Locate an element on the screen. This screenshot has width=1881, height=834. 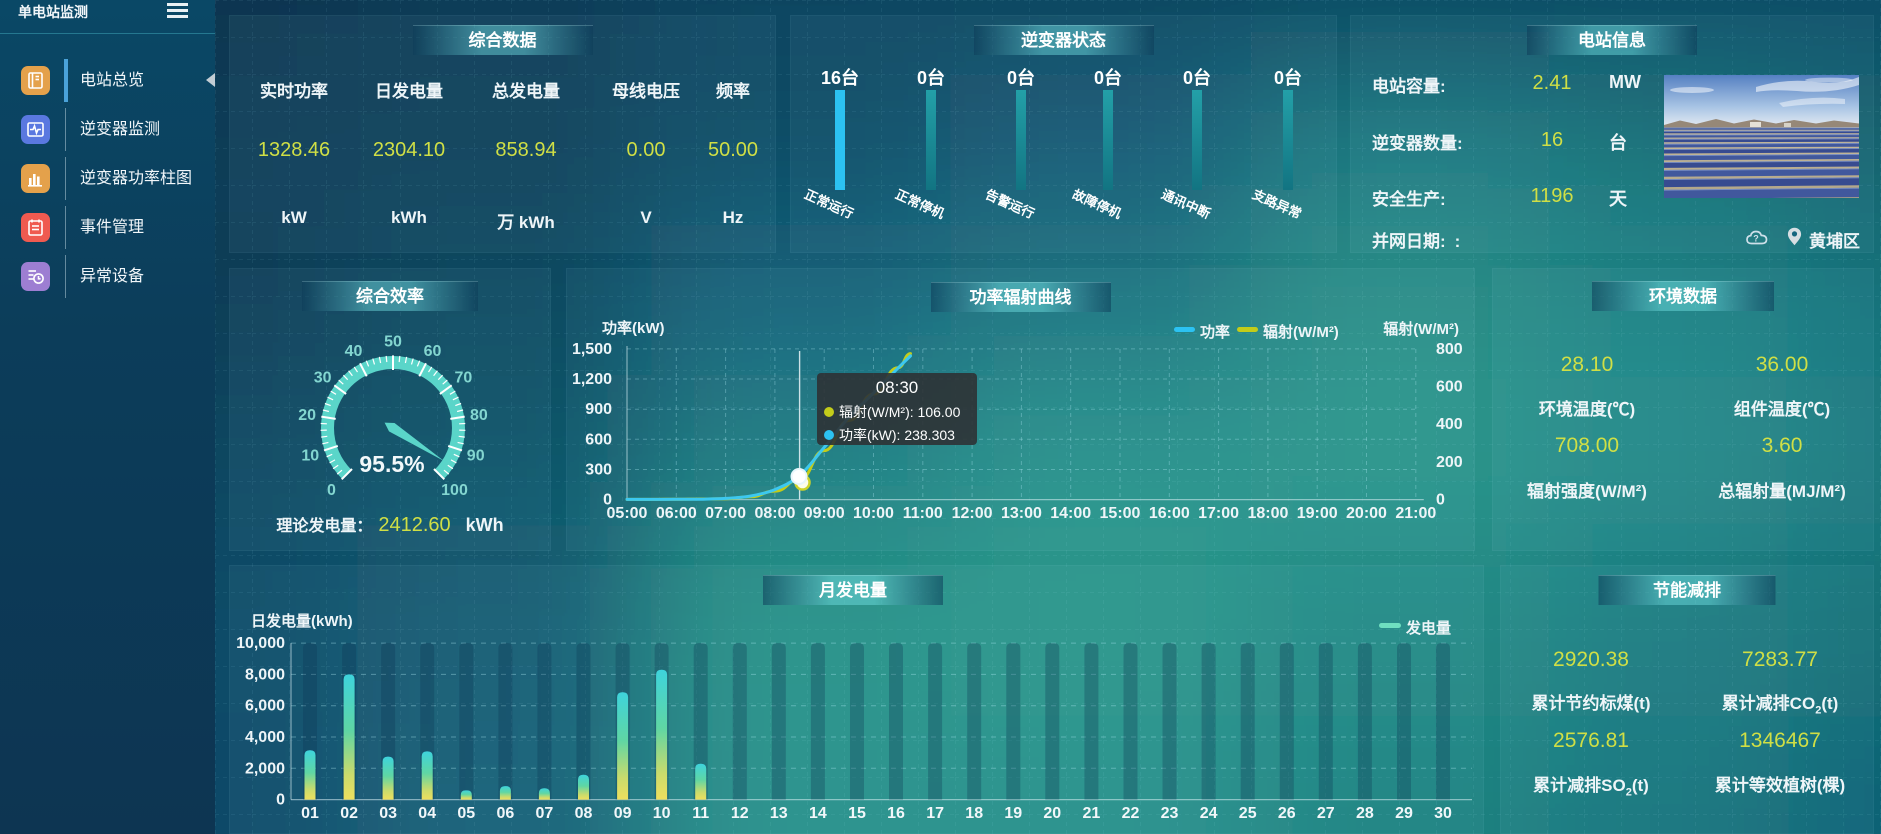
svg-text: 19 is located at coordinates (1013, 813).